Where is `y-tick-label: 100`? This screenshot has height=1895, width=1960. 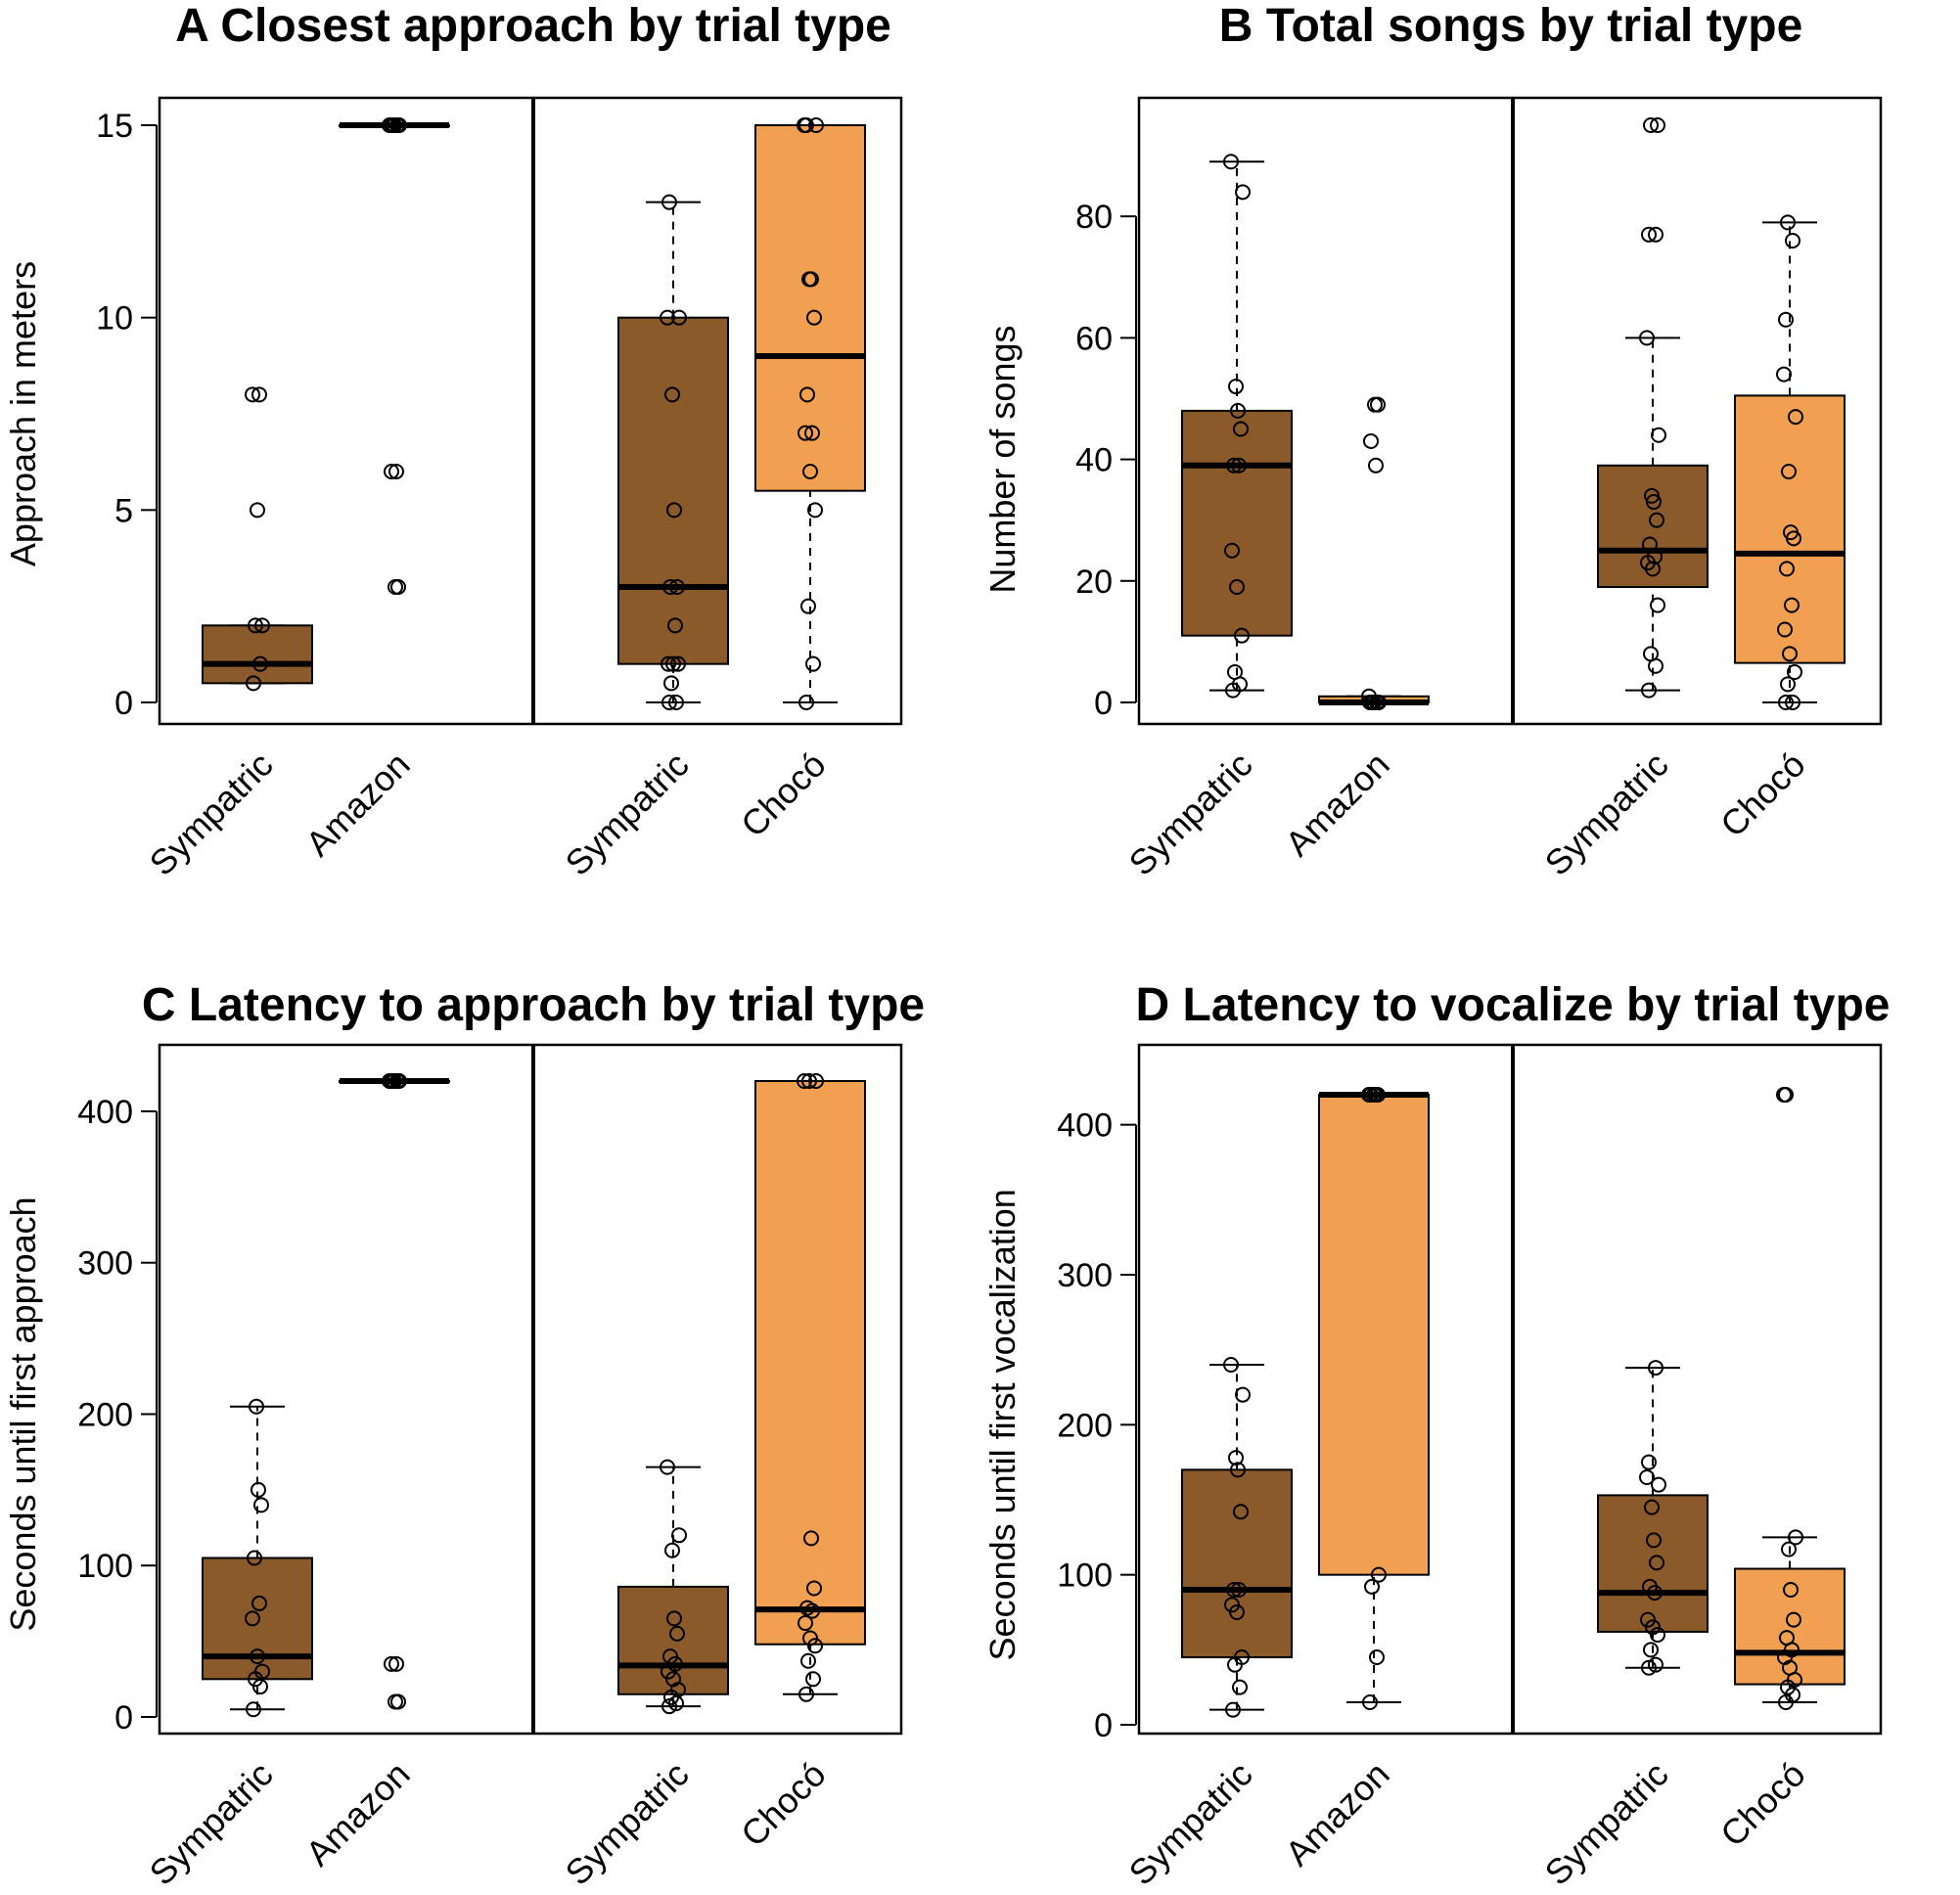 y-tick-label: 100 is located at coordinates (1085, 1576).